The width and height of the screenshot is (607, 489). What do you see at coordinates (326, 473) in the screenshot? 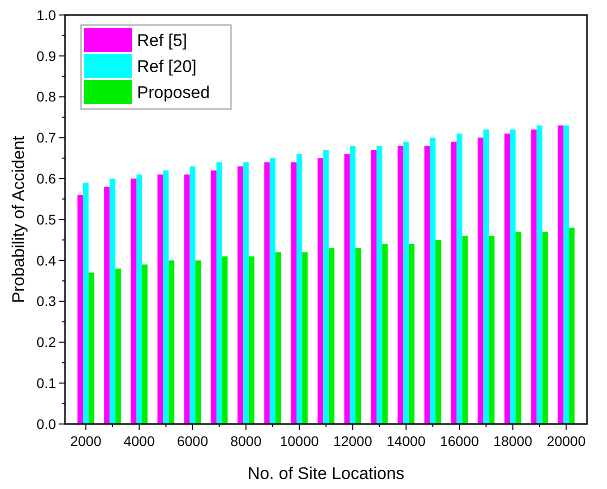
I see `x-axis-title: No. of Site Locations` at bounding box center [326, 473].